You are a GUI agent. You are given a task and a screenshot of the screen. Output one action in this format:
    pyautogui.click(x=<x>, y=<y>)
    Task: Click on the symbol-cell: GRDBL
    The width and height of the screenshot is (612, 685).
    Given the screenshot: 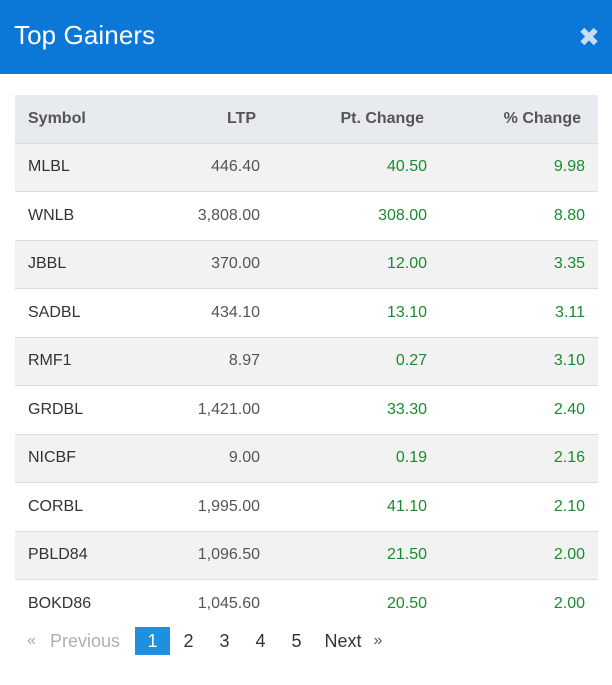 What is the action you would take?
    pyautogui.click(x=56, y=409)
    